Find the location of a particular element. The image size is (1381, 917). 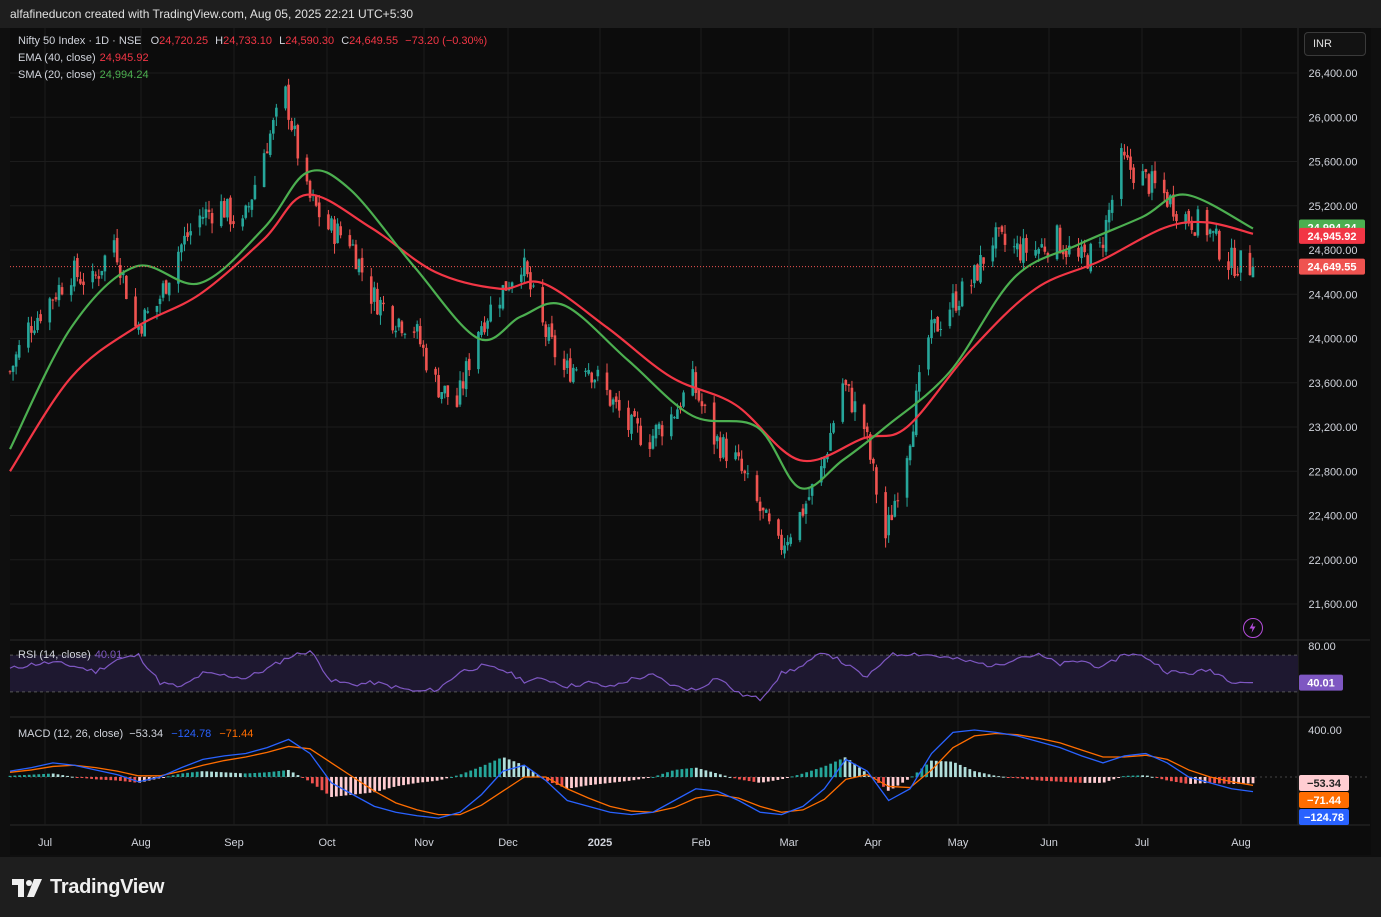

rsi-band is located at coordinates (654, 673).